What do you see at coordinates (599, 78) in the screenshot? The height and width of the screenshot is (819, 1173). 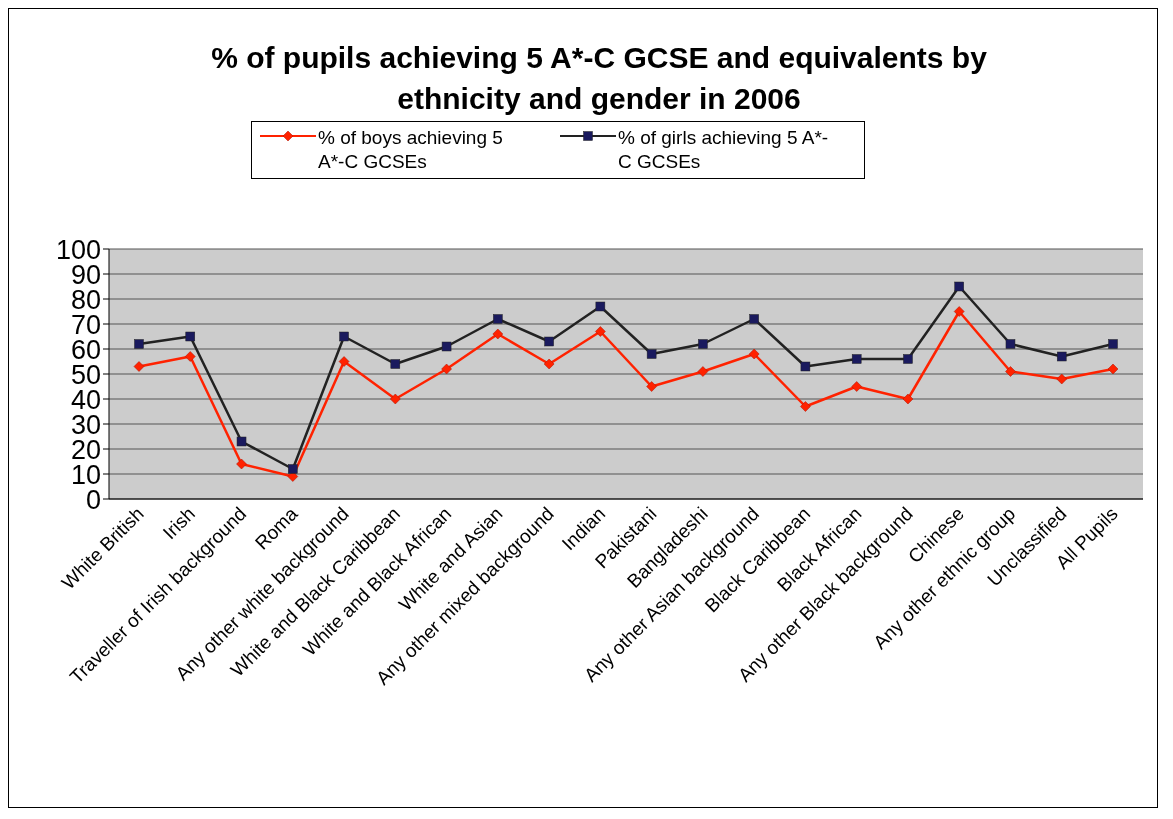 I see `chart-title: % of pupils achieving 5 A*-C GCSE and equivalents by ethnicity and gender in 2006` at bounding box center [599, 78].